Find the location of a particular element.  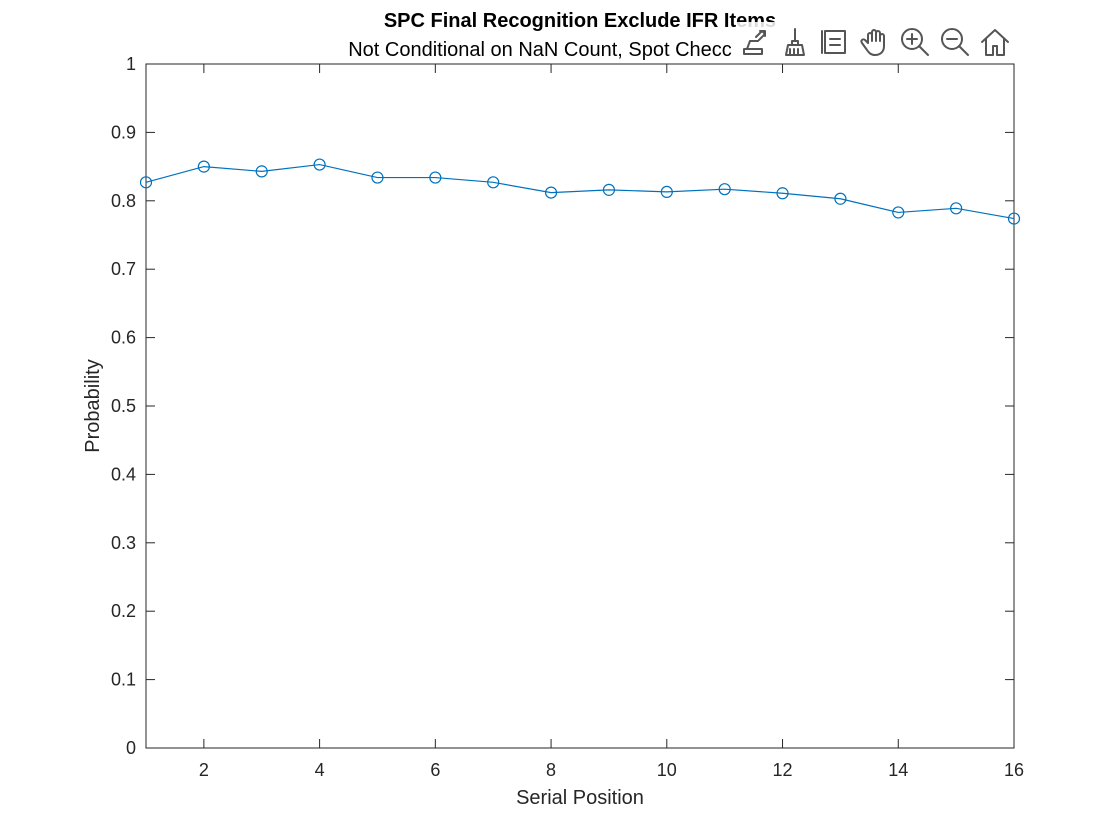

series-line is located at coordinates (580, 191).